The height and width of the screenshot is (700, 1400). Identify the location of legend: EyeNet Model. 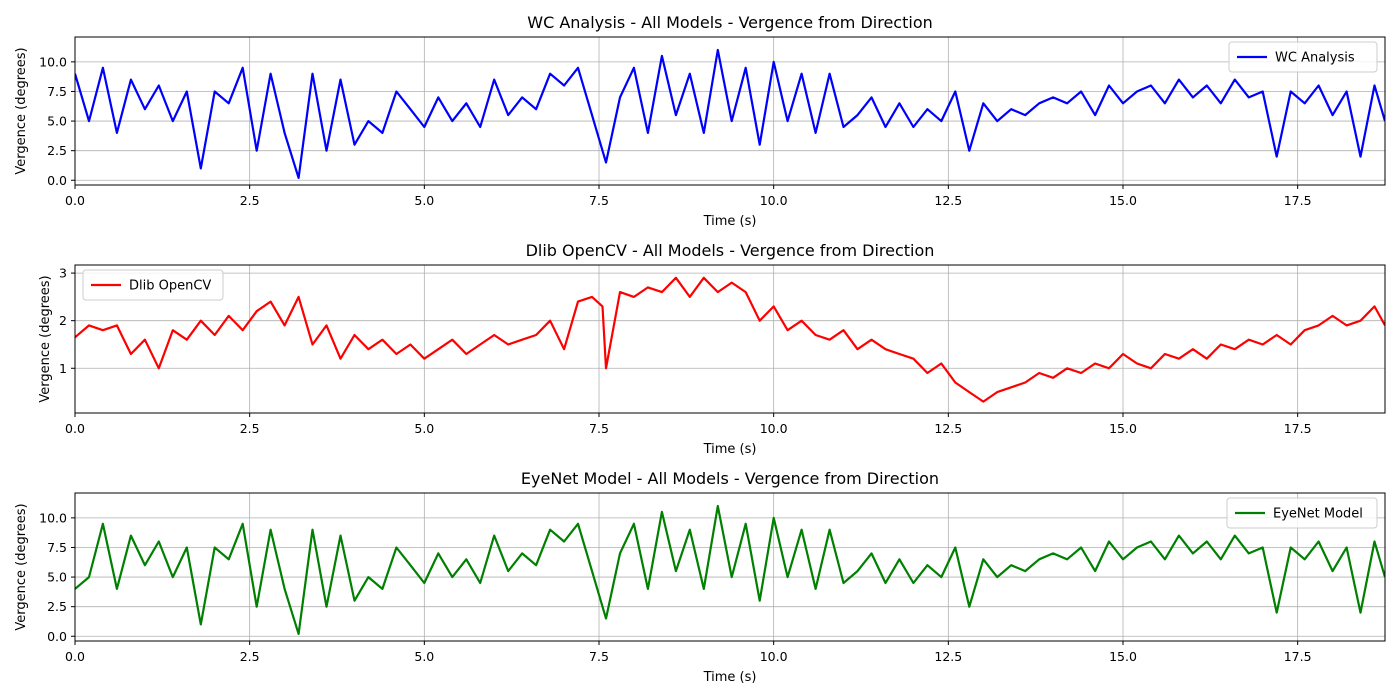
(1302, 513).